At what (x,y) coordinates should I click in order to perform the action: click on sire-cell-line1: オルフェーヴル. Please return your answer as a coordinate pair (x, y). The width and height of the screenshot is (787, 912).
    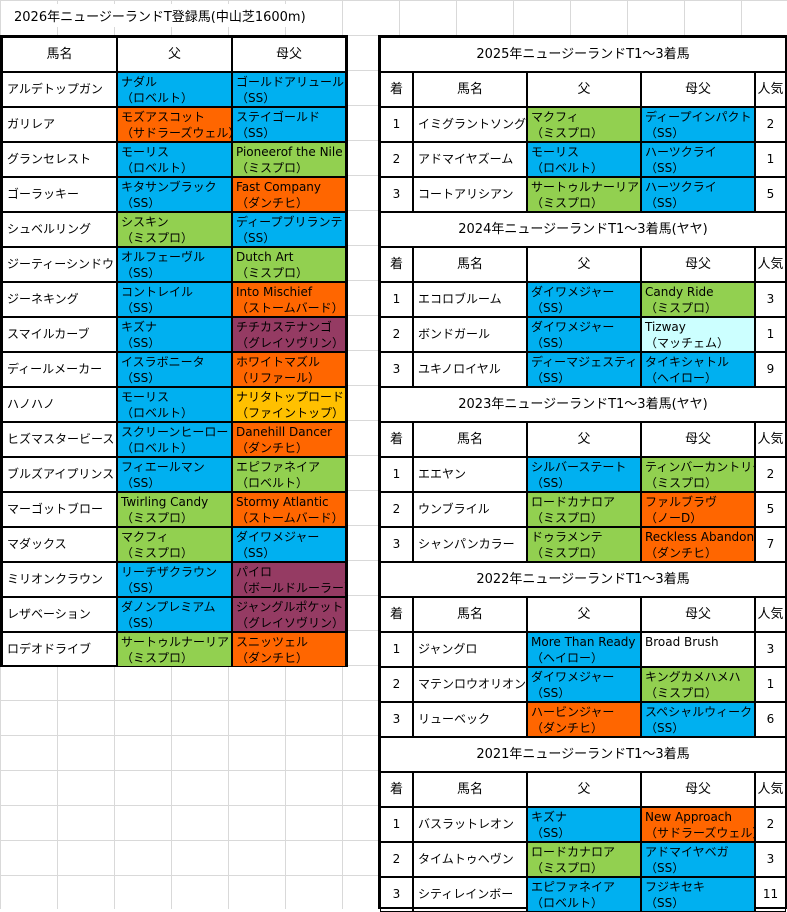
    Looking at the image, I should click on (163, 257).